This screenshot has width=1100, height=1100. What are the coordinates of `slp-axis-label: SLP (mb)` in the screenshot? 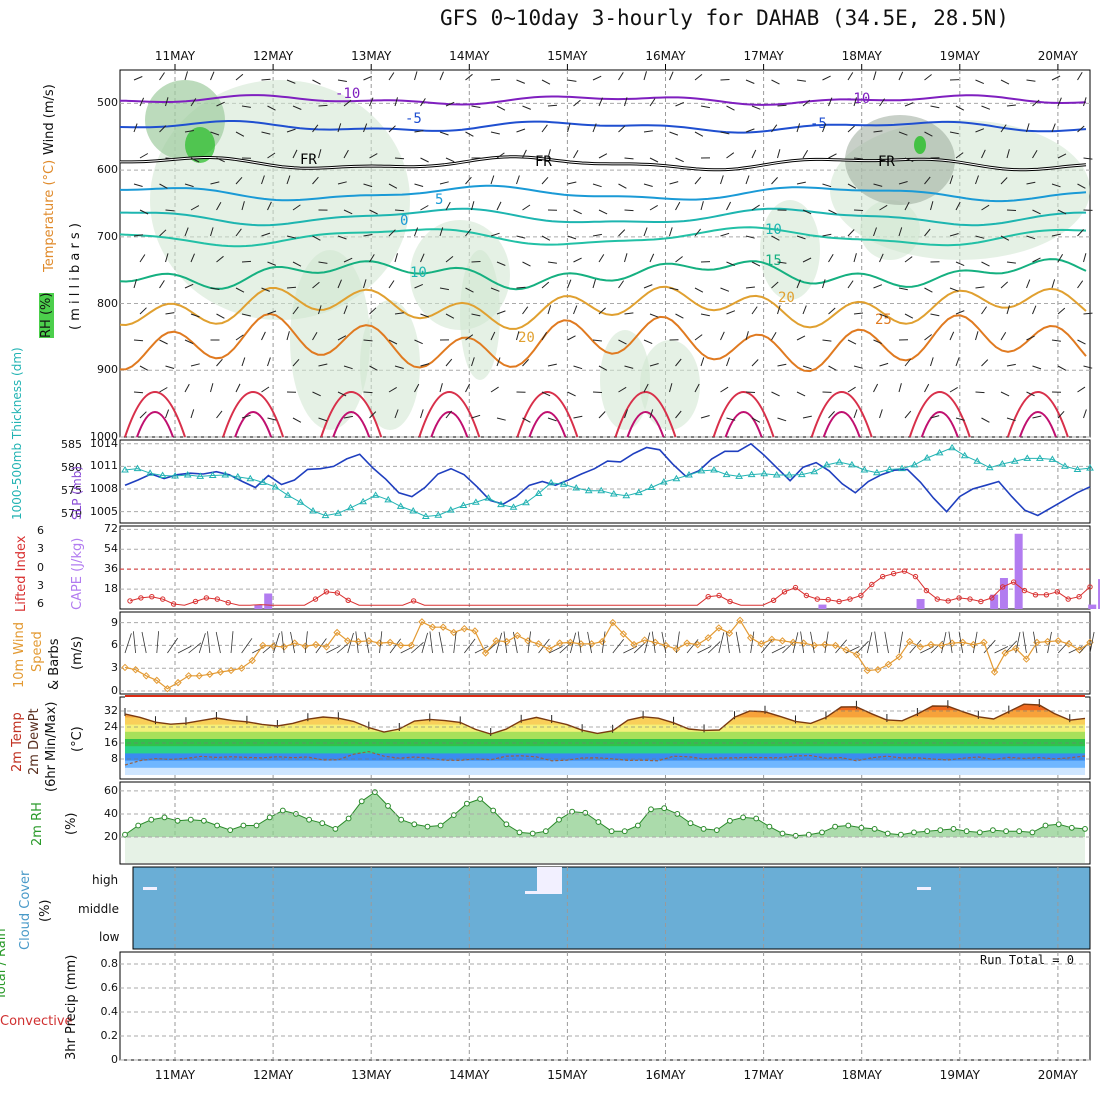 It's located at (77, 492).